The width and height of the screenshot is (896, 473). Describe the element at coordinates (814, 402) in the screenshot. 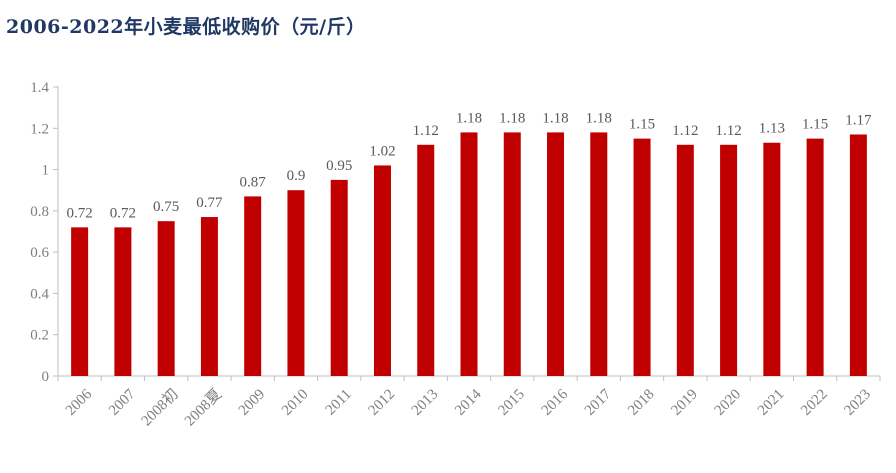

I see `x-tick-label: 2022` at that location.